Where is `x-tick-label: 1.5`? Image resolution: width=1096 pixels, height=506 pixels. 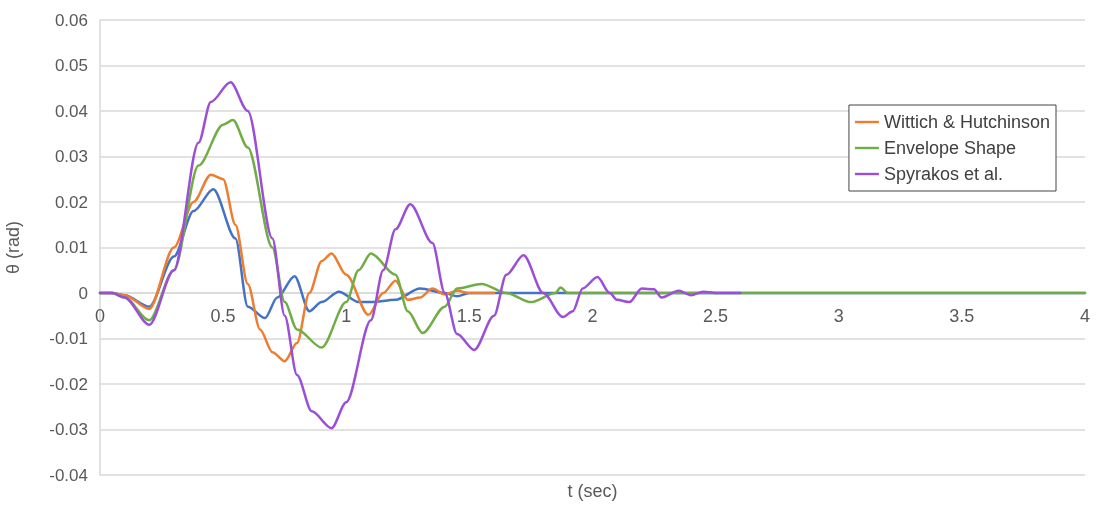 x-tick-label: 1.5 is located at coordinates (469, 316).